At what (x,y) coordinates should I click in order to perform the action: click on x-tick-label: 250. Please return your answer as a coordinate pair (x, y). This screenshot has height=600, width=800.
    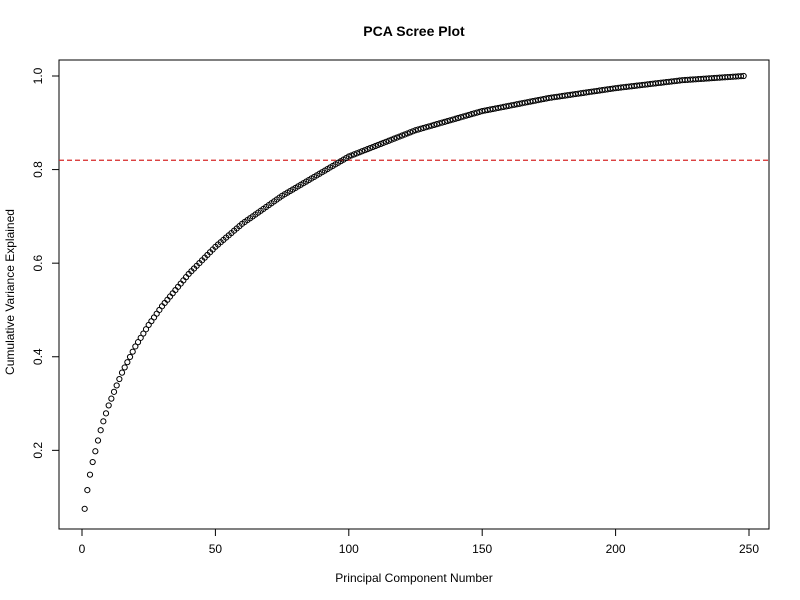
    Looking at the image, I should click on (749, 549).